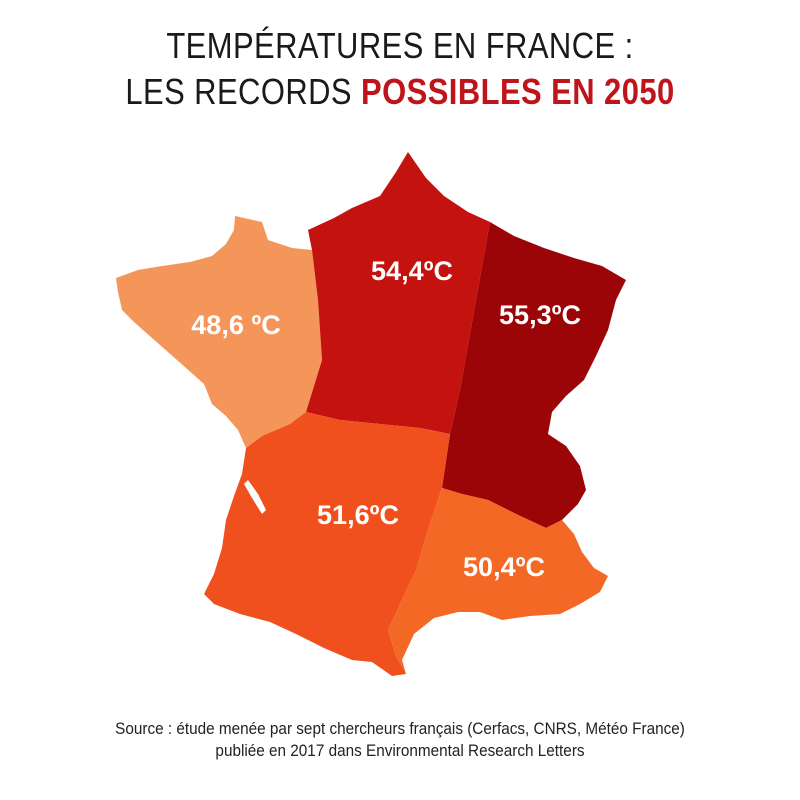  I want to click on region-north-label: 54,4ºC, so click(412, 271).